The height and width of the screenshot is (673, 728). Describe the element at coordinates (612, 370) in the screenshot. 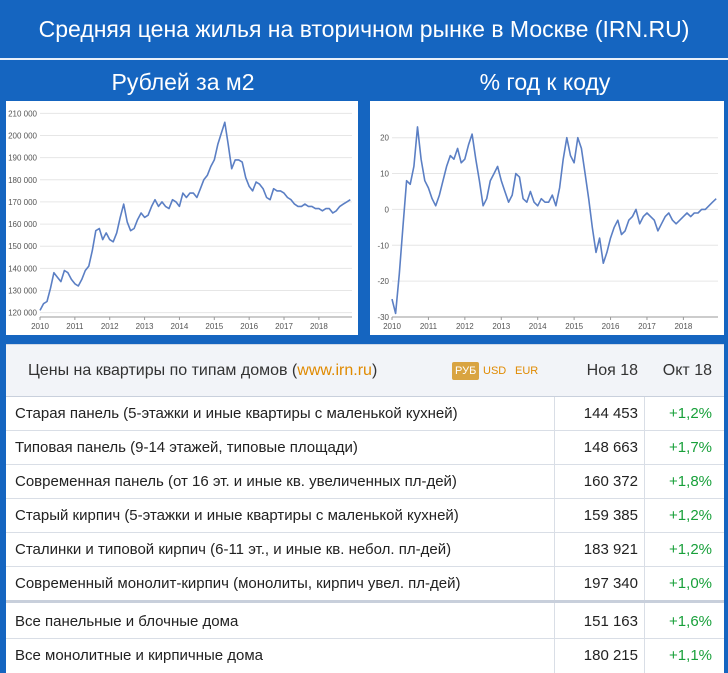

I see `column-price-header: Ноя 18` at that location.